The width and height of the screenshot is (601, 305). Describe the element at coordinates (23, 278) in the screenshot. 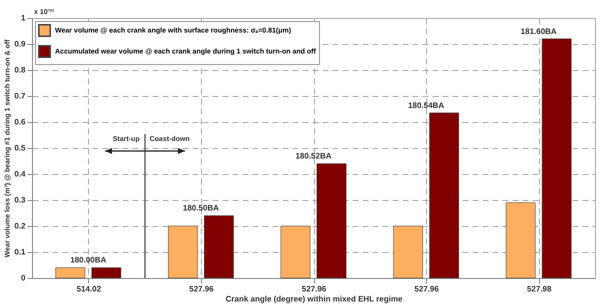

I see `y-tick-label: 0` at that location.